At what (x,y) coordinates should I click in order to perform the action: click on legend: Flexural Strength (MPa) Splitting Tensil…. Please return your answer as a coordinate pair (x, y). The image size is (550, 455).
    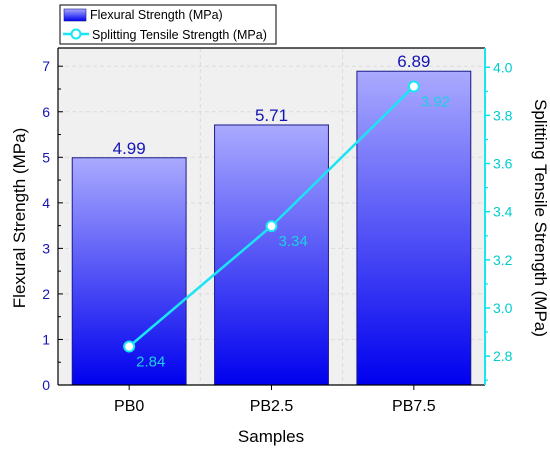
    Looking at the image, I should click on (168, 24).